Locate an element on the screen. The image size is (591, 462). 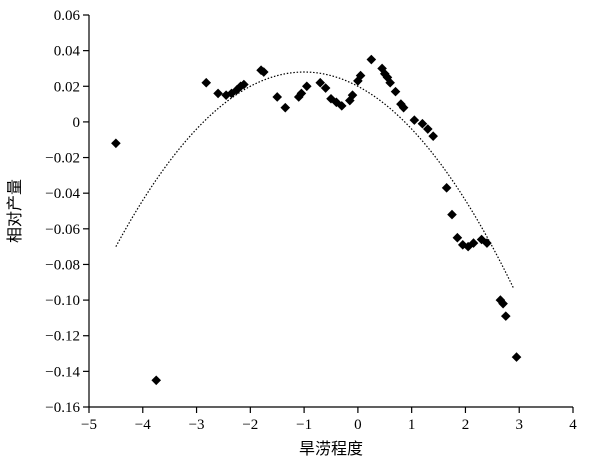
y-tick-label: −0.08 is located at coordinates (62, 265).